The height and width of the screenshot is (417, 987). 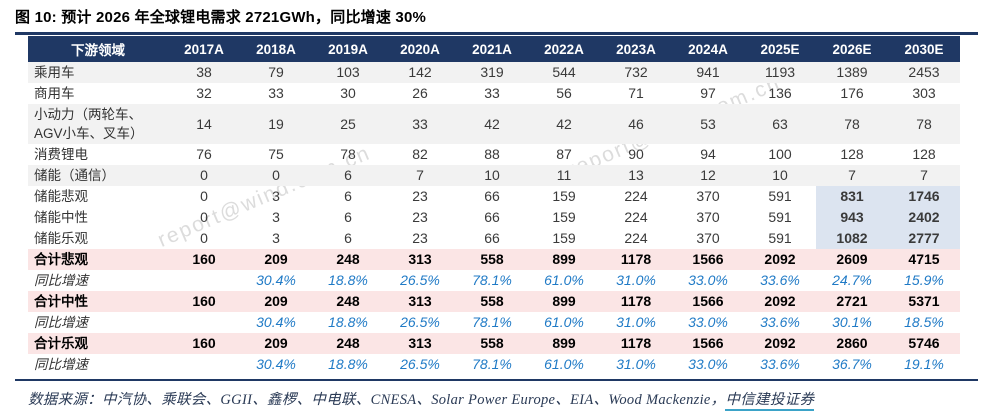 What do you see at coordinates (204, 124) in the screenshot?
I see `table-cell: 14` at bounding box center [204, 124].